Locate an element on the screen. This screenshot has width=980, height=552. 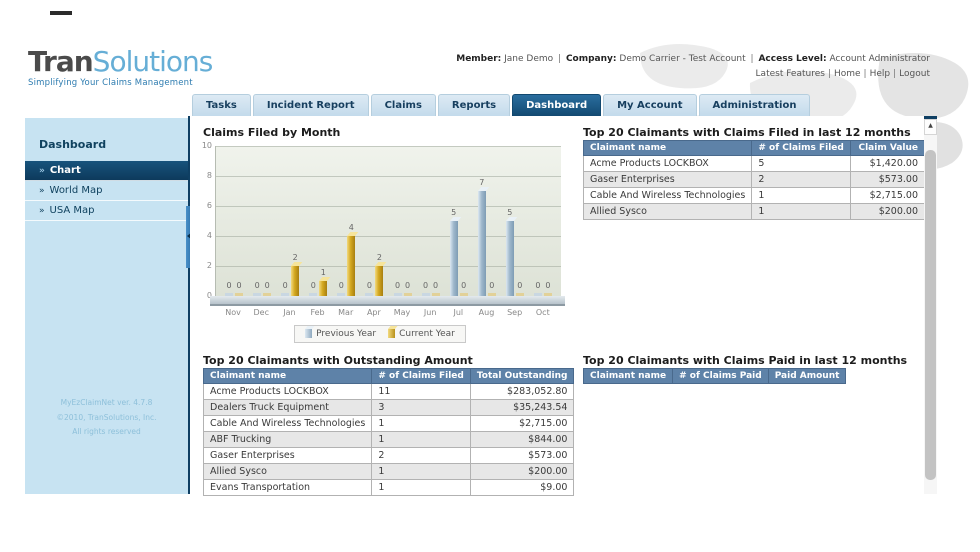
table-row: ABF Trucking 1 $844.00 is located at coordinates (388, 439).